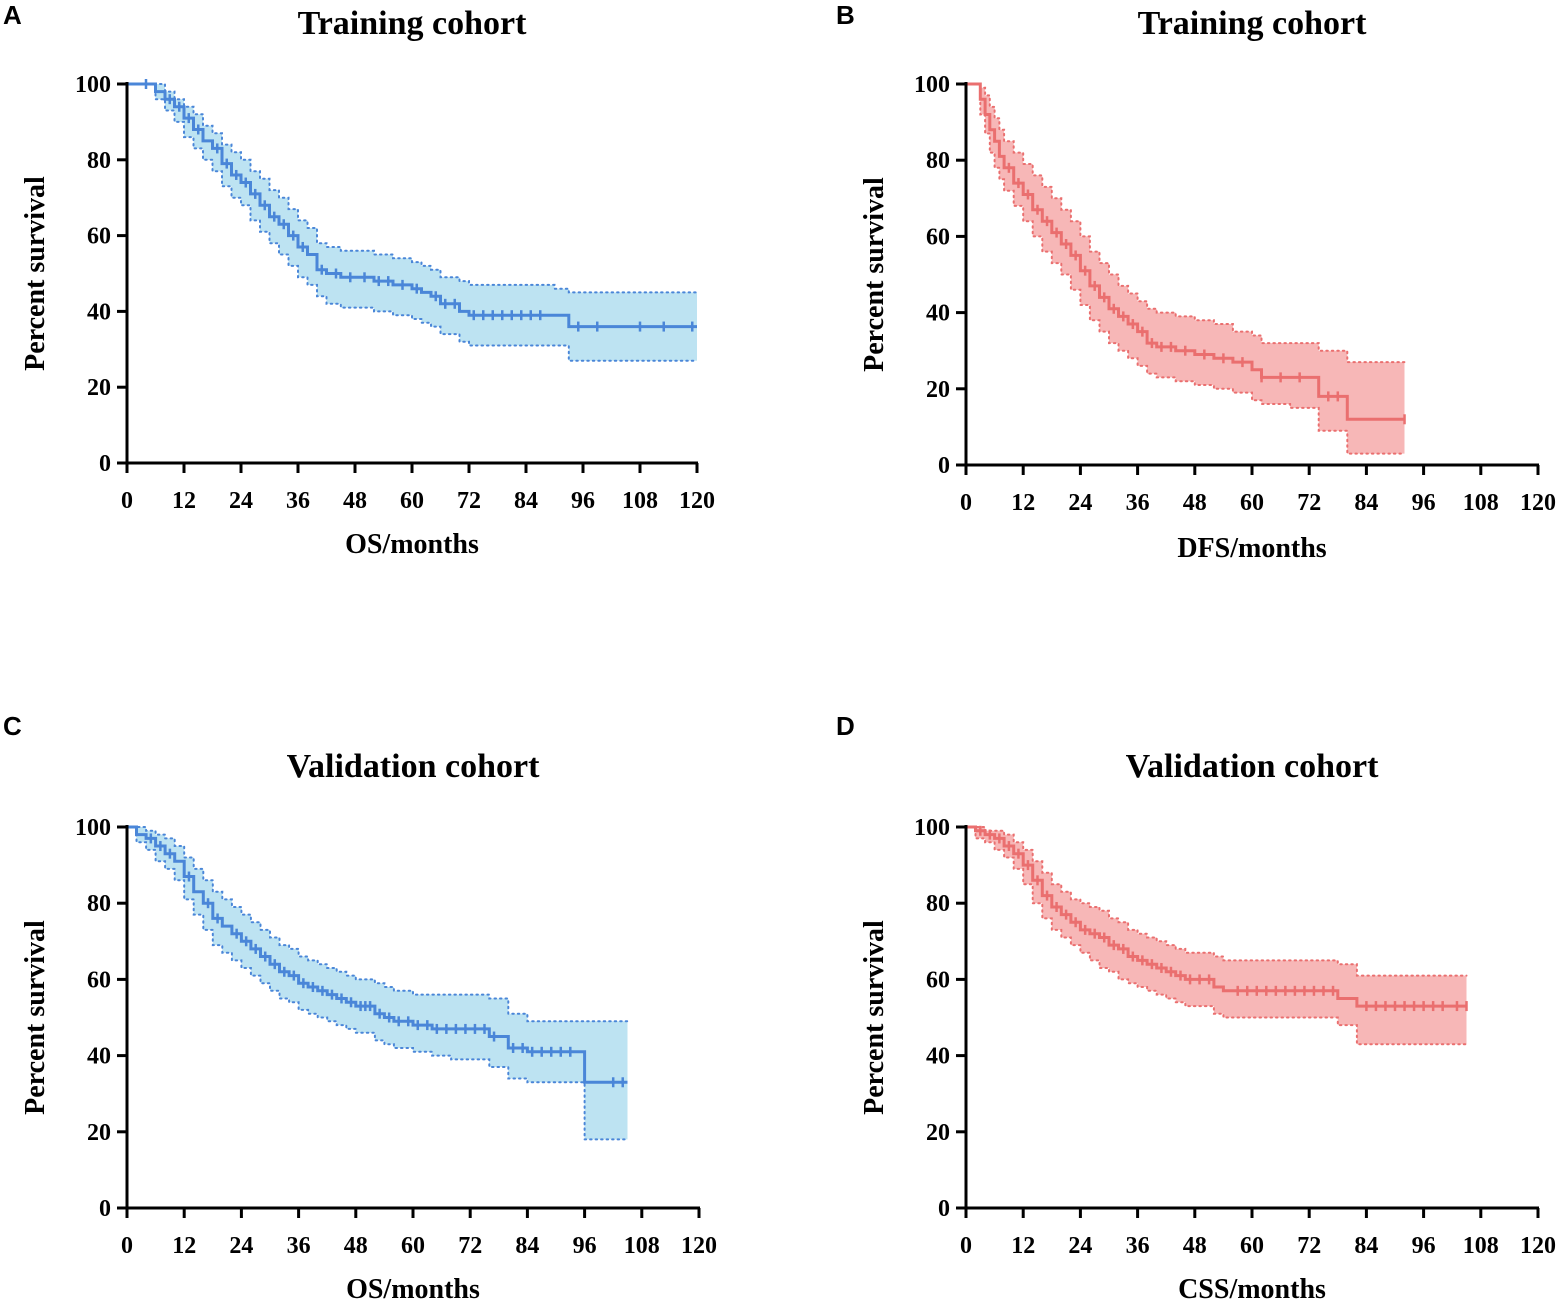  What do you see at coordinates (1251, 548) in the screenshot?
I see `x-axis-label: DFS/months` at bounding box center [1251, 548].